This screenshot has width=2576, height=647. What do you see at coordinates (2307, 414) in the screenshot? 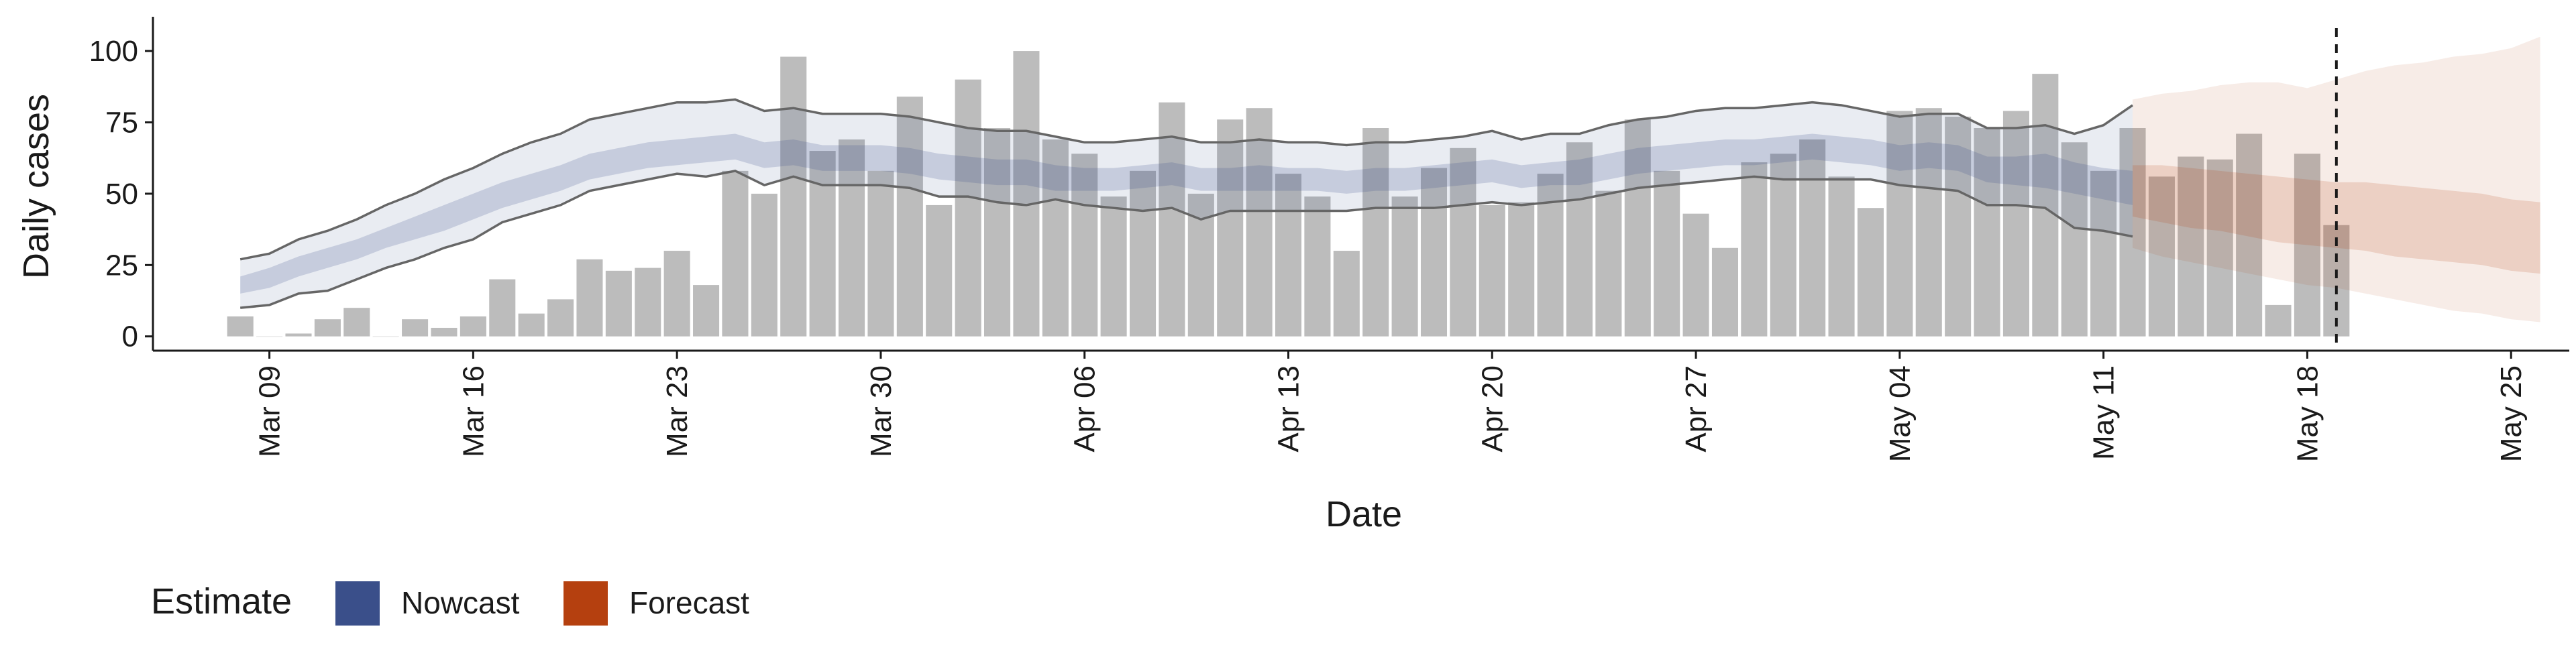
I see `x-tick-label: May 18` at bounding box center [2307, 414].